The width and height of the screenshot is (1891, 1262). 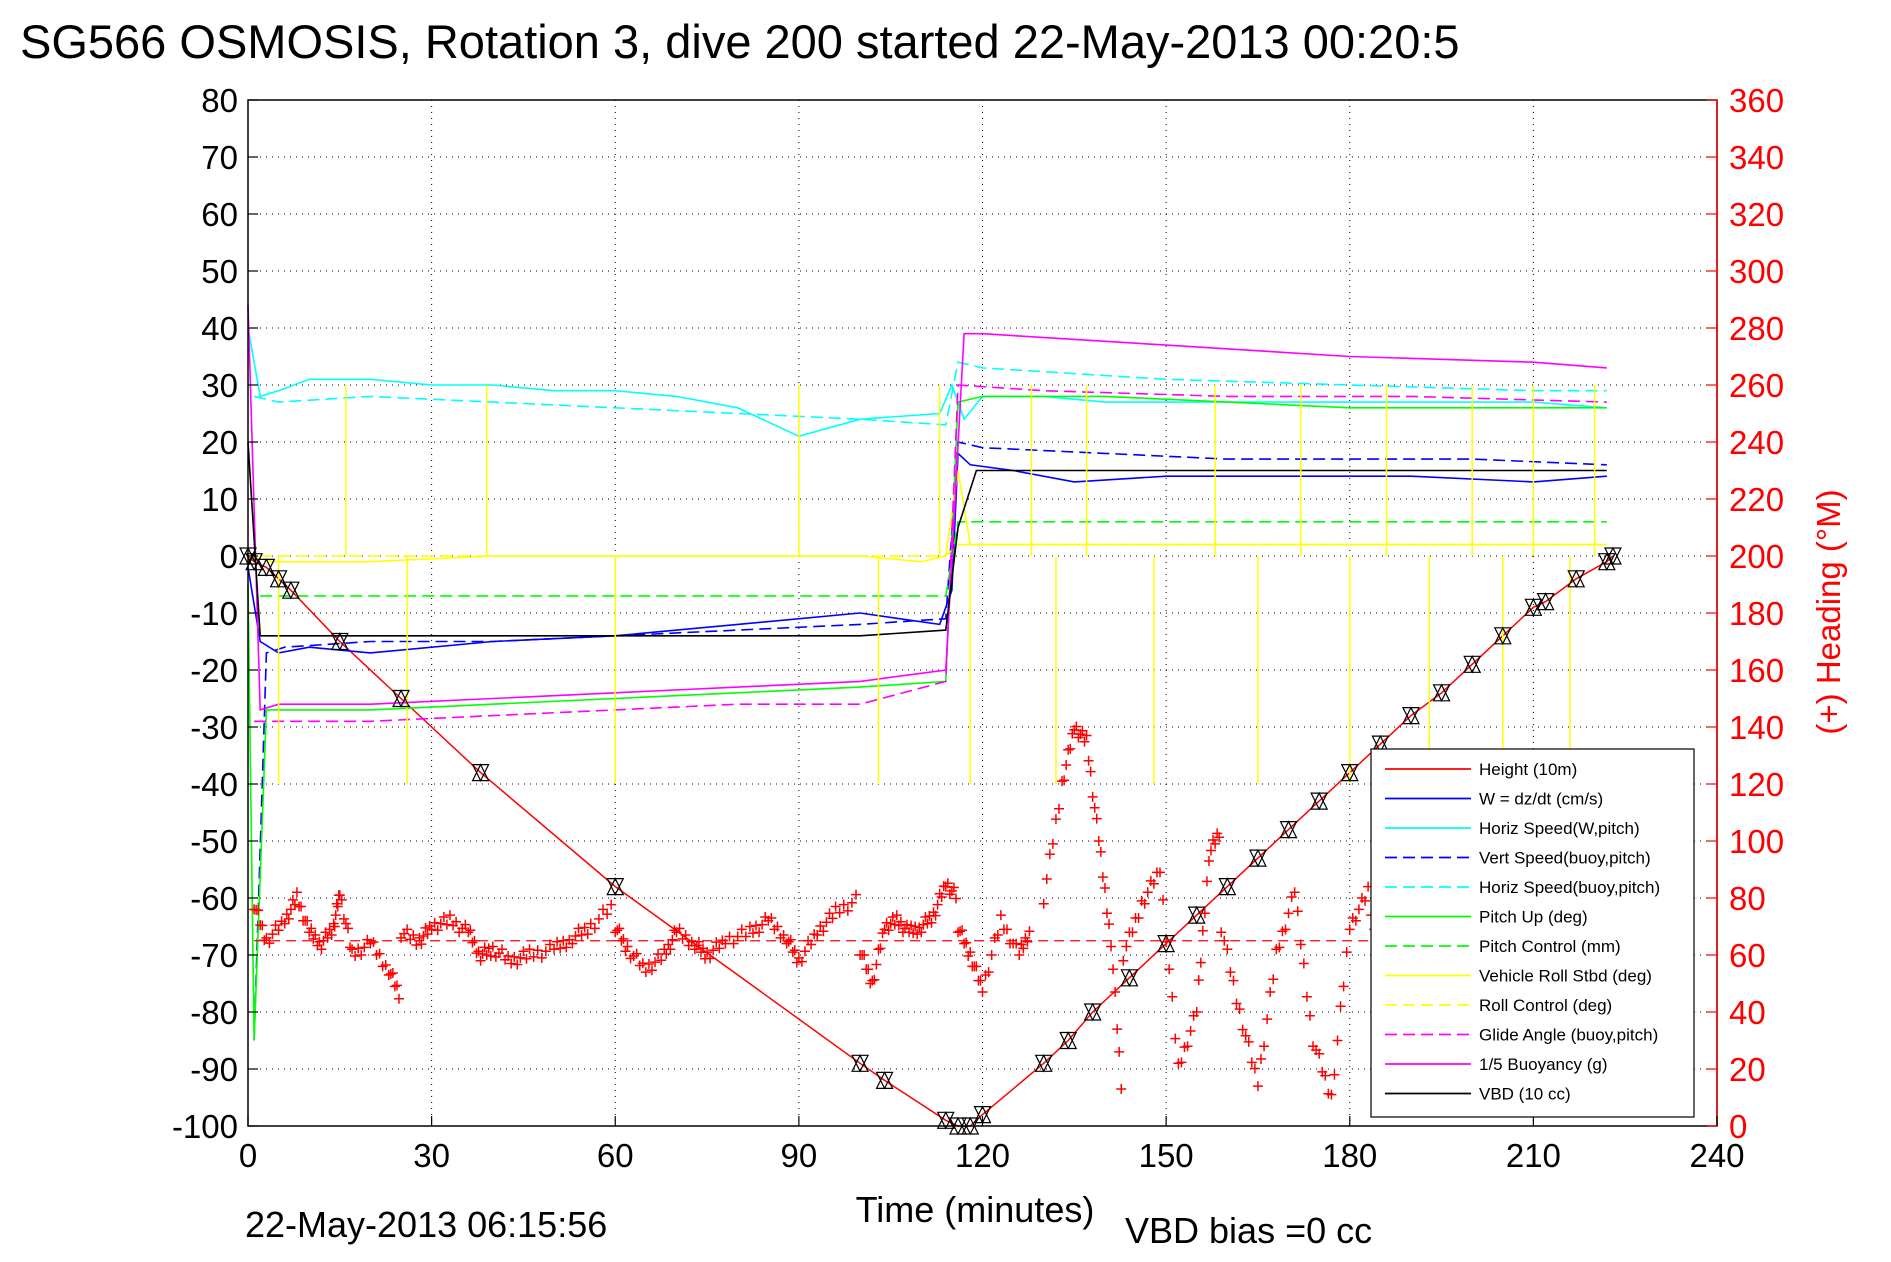 What do you see at coordinates (1756, 271) in the screenshot?
I see `right-y-tick-label: 300` at bounding box center [1756, 271].